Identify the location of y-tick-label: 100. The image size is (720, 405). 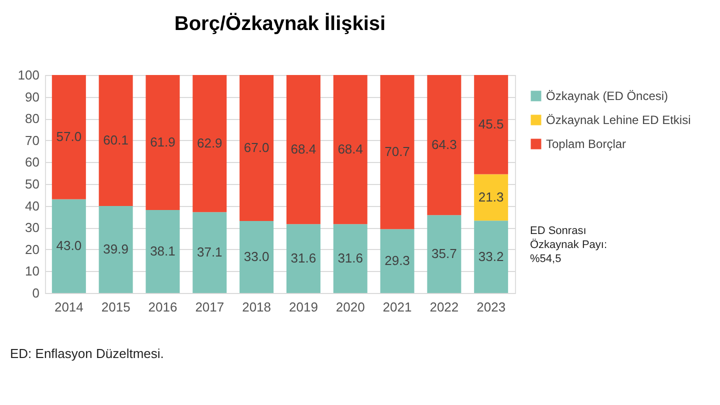
(29, 75).